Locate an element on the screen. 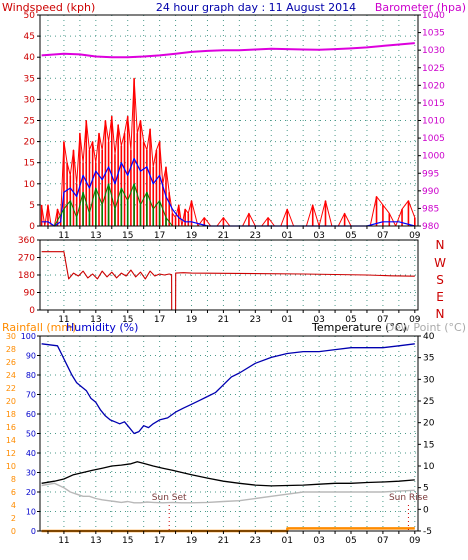 The height and width of the screenshot is (560, 468). humidity-y-tick-label: 100 is located at coordinates (28, 336).